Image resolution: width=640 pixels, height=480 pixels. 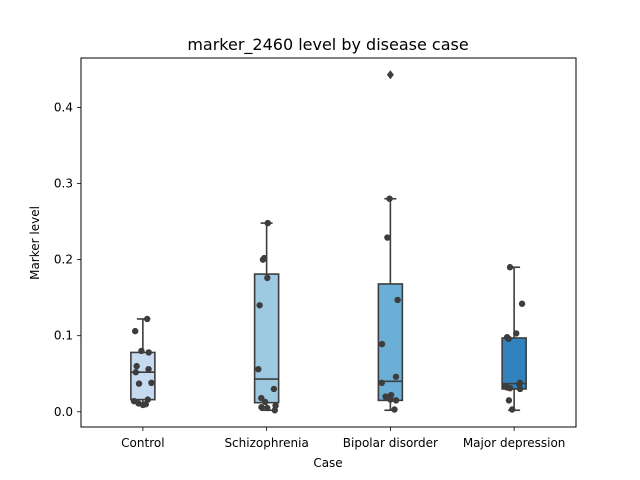 What do you see at coordinates (390, 75) in the screenshot?
I see `outlier-marker` at bounding box center [390, 75].